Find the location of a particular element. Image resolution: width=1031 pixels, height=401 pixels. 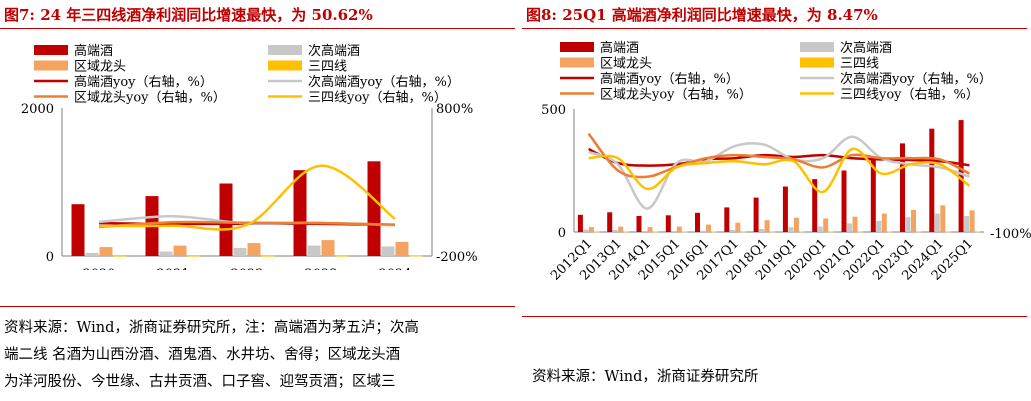

source-line: 端二线 名酒为山西汾酒、酒鬼酒、水井坊、舍得；区域龙头酒 is located at coordinates (202, 355).